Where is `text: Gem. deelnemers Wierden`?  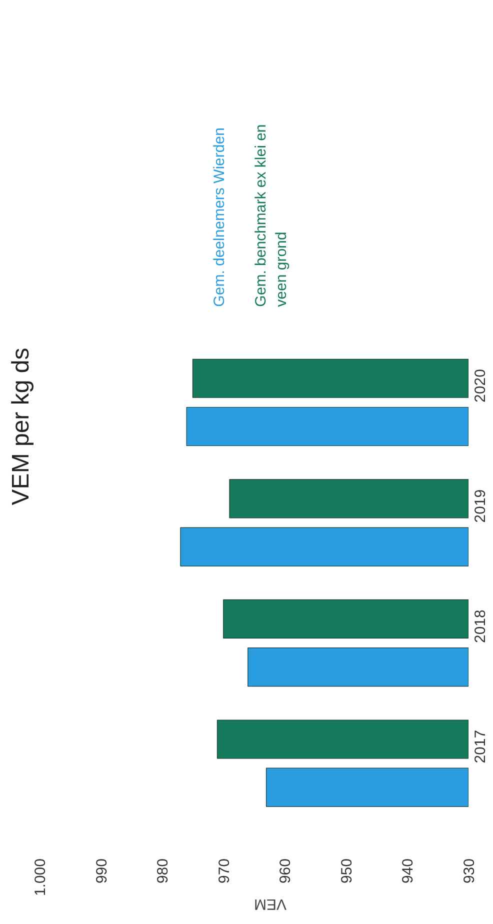
text: Gem. deelnemers Wierden is located at coordinates (219, 217).